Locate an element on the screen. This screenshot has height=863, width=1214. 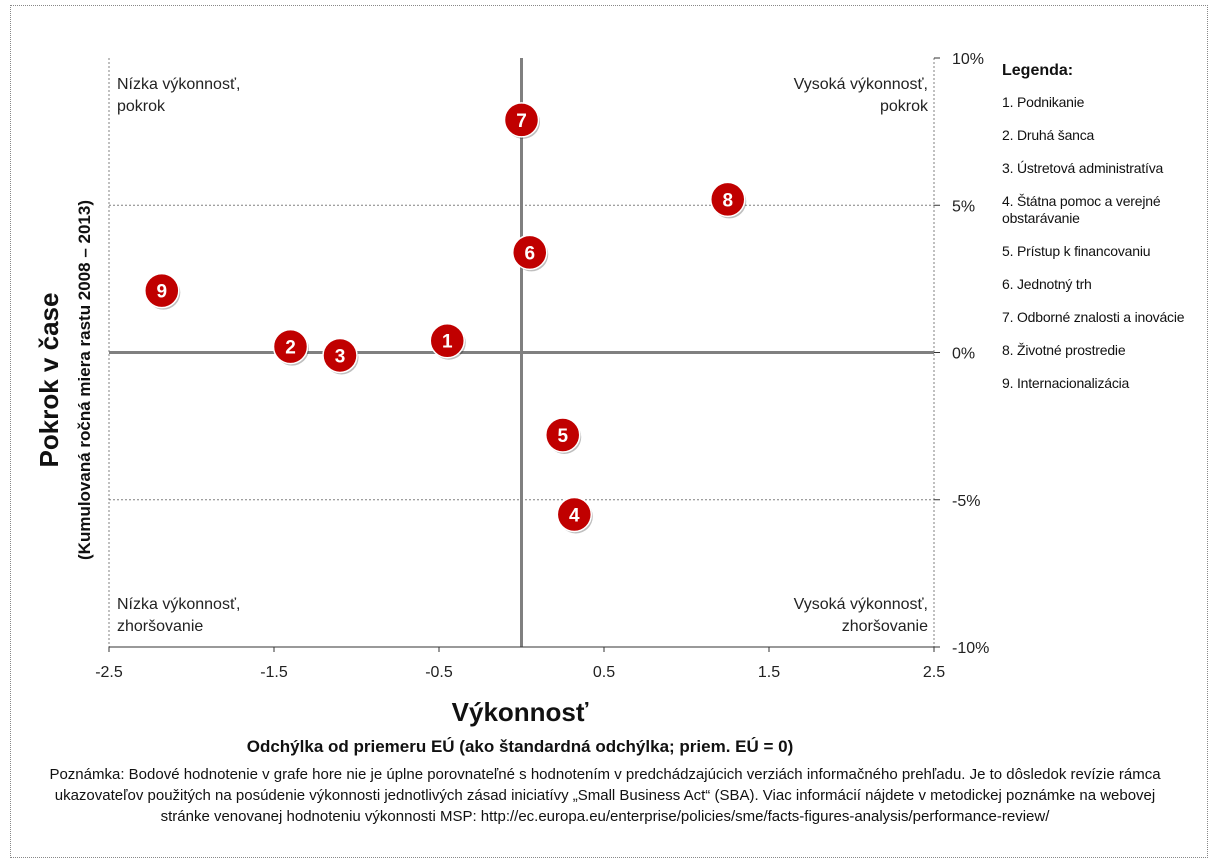
point-label: 6 is located at coordinates (529, 253).